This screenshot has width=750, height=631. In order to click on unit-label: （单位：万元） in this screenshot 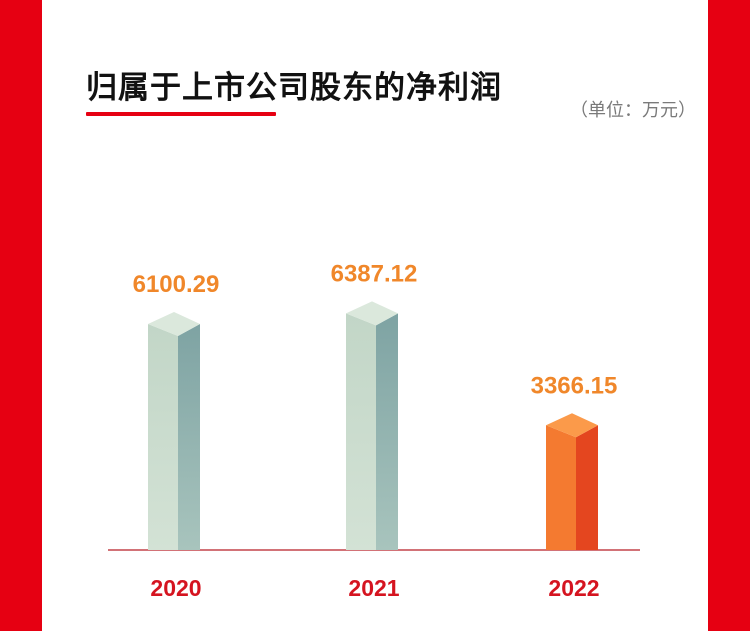, I will do `click(633, 110)`.